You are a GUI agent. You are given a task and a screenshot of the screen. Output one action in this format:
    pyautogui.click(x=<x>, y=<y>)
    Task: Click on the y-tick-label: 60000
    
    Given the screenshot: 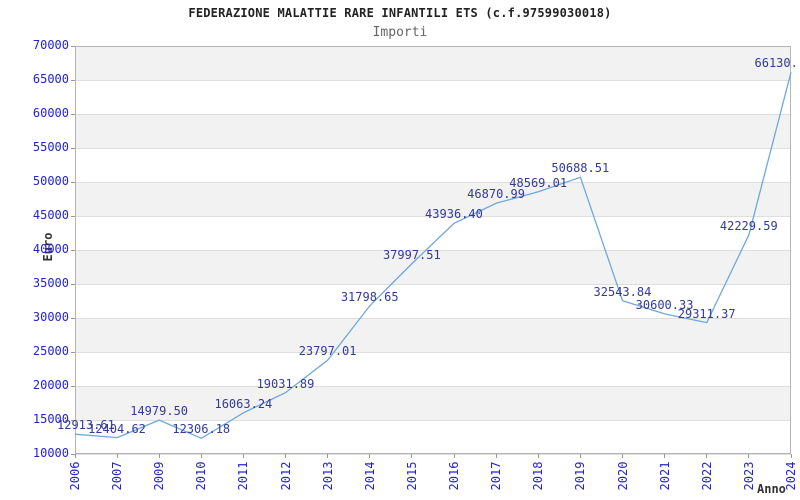 What is the action you would take?
    pyautogui.click(x=50, y=113)
    